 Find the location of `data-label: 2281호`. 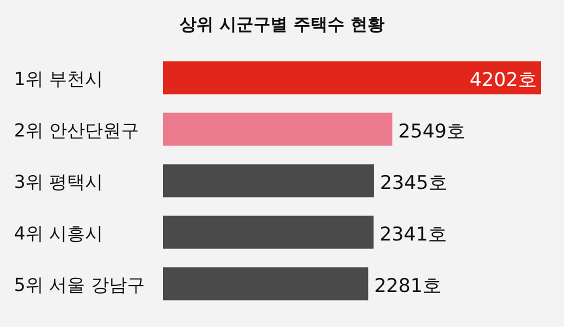

data-label: 2281호 is located at coordinates (408, 285).